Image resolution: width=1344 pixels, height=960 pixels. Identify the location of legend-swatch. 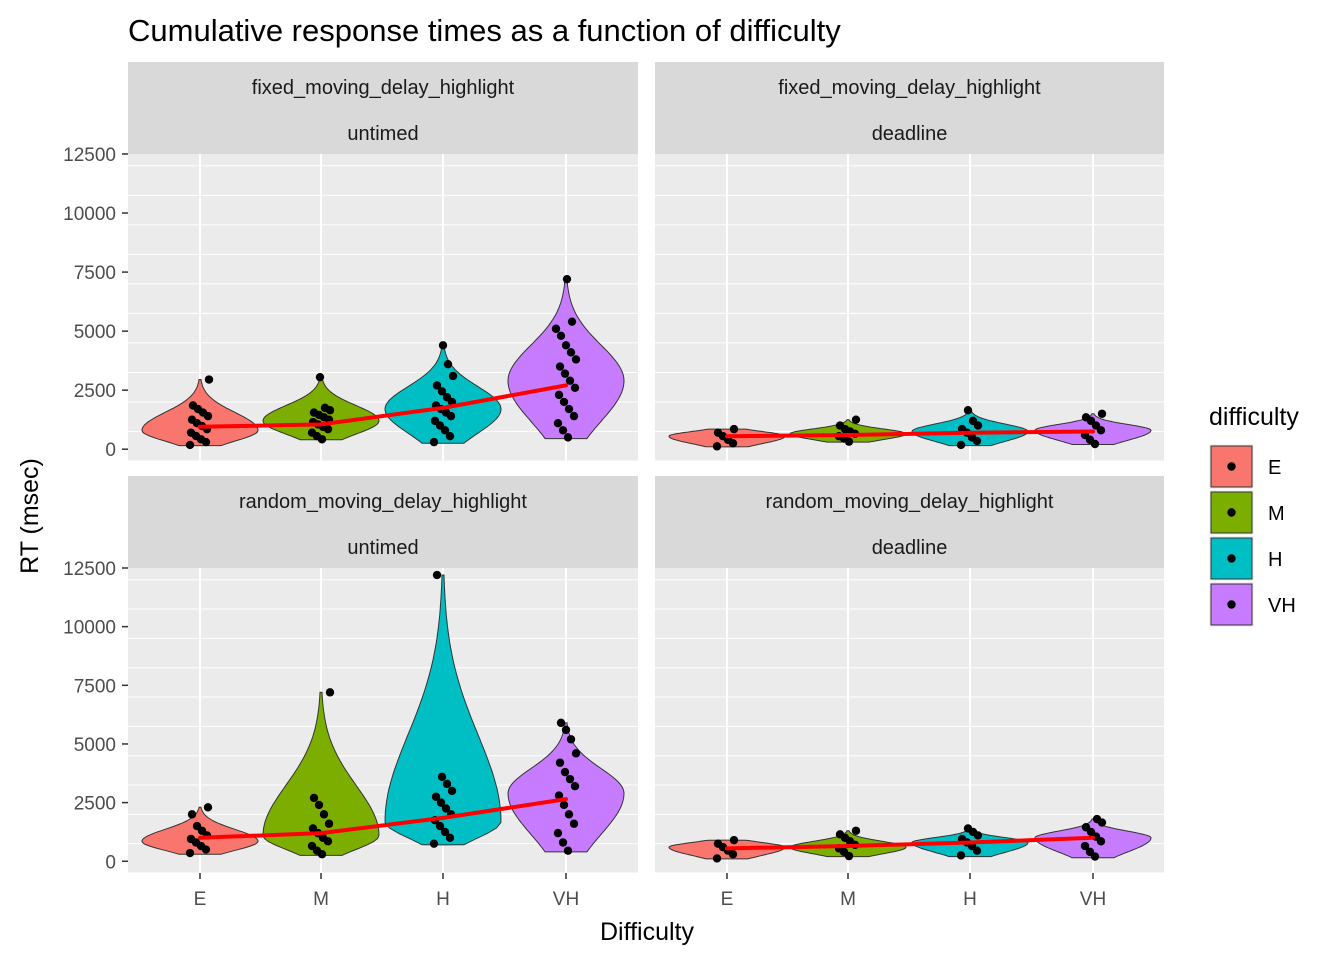
(1231, 558).